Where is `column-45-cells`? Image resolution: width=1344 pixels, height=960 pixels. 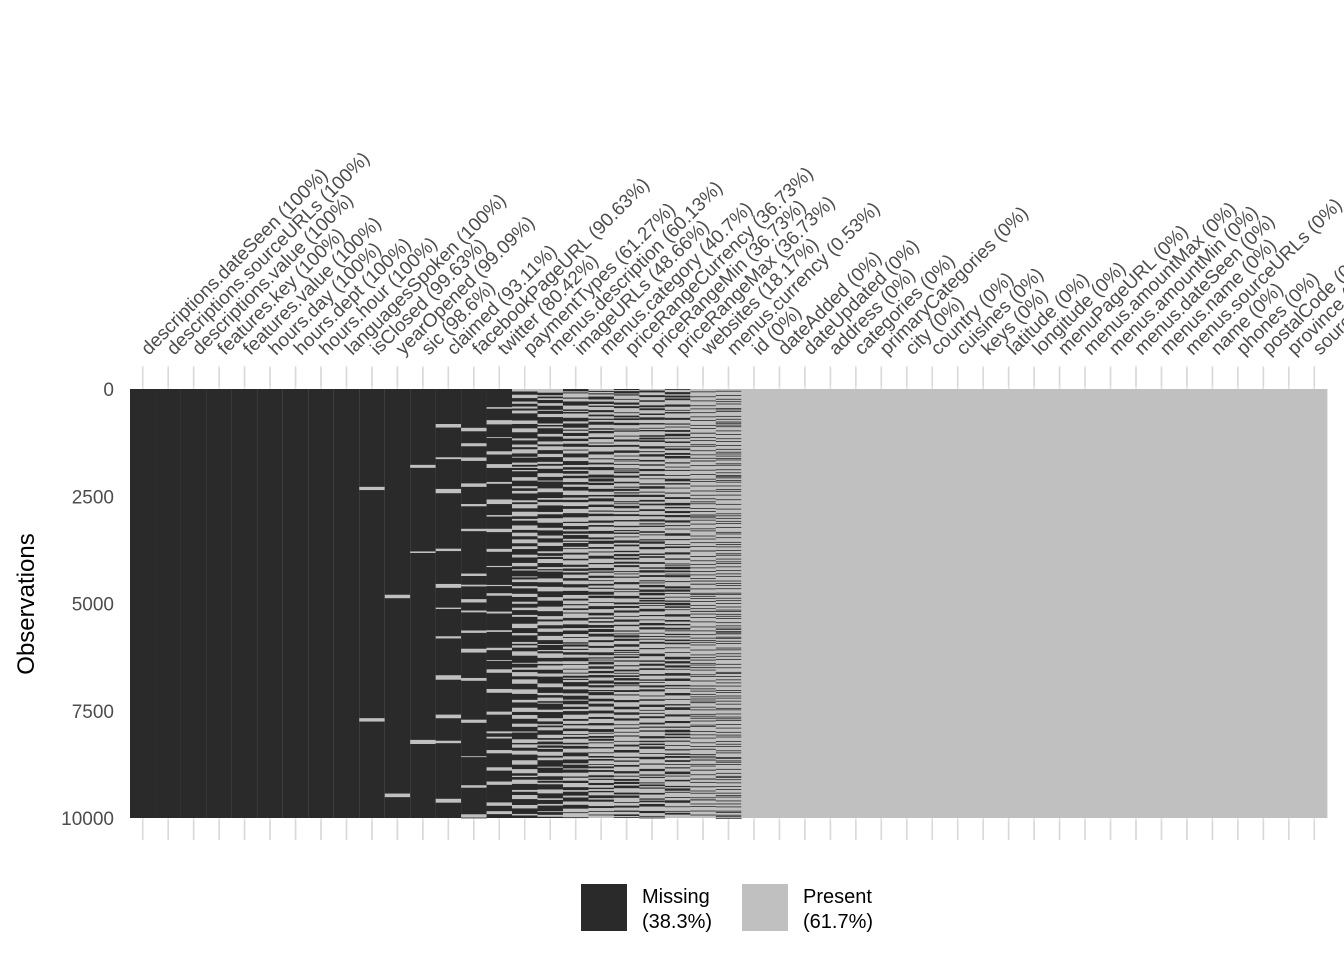 column-45-cells is located at coordinates (1263, 603).